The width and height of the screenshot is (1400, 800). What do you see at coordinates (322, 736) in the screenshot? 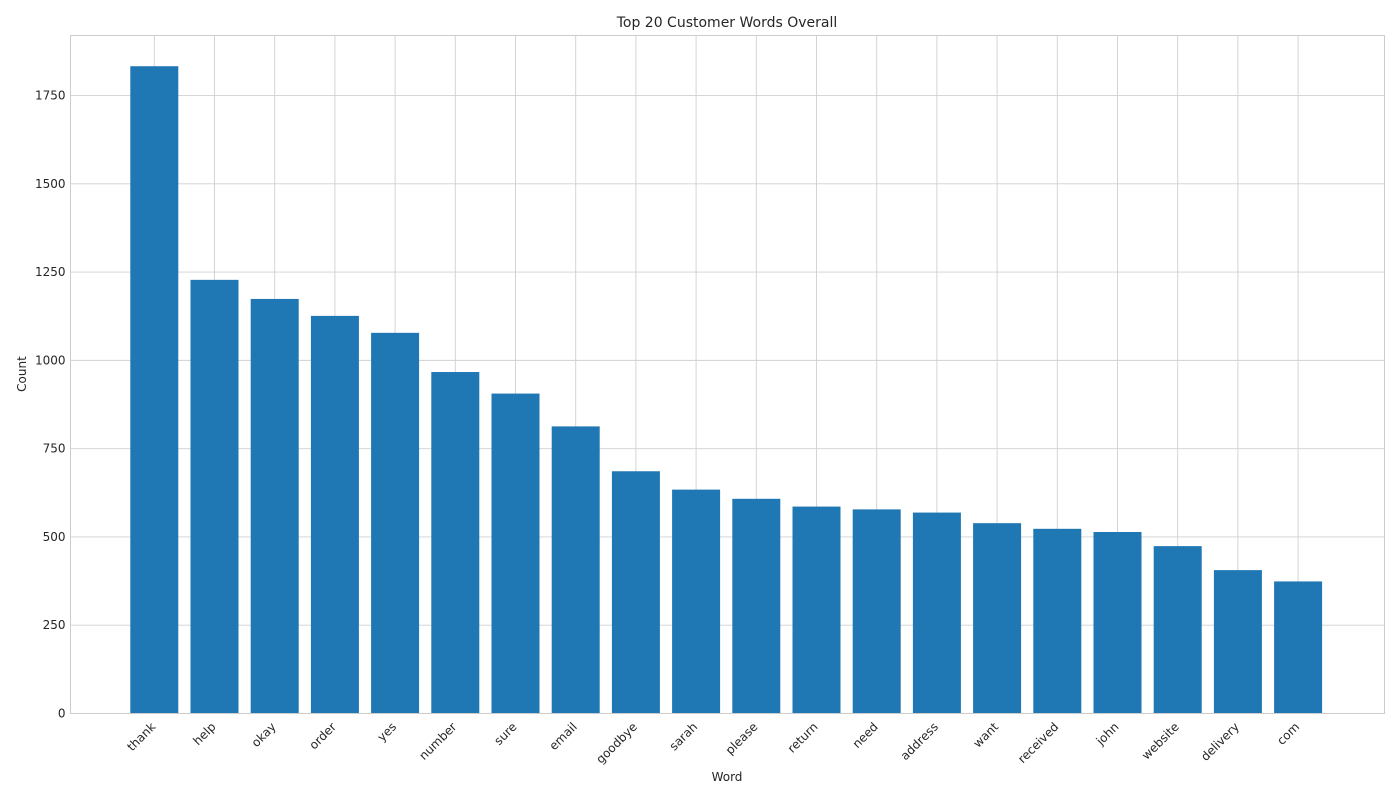
I see `x-tick-label: order` at bounding box center [322, 736].